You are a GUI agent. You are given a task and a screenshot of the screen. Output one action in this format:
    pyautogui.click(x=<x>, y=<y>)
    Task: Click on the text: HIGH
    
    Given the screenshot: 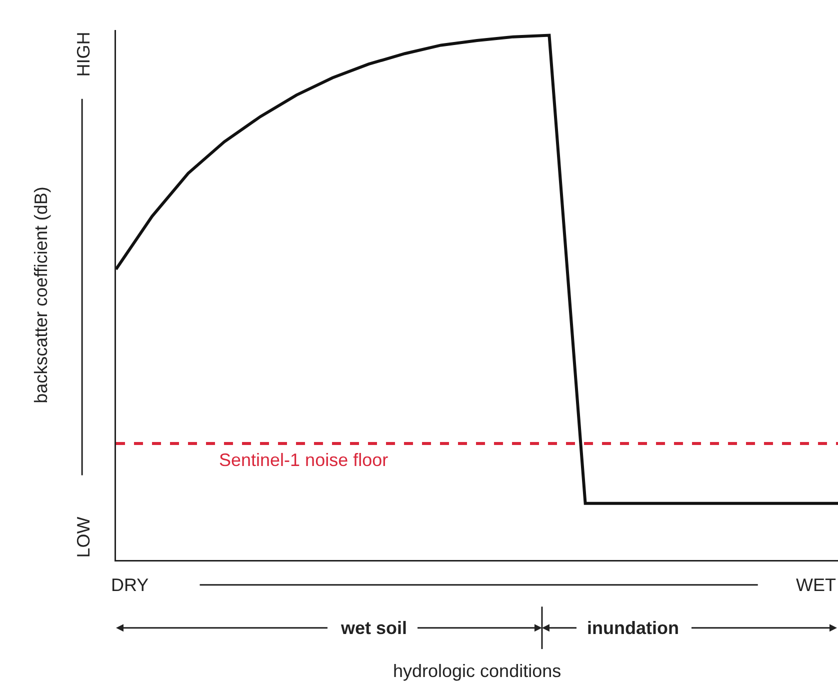 What is the action you would take?
    pyautogui.click(x=84, y=54)
    